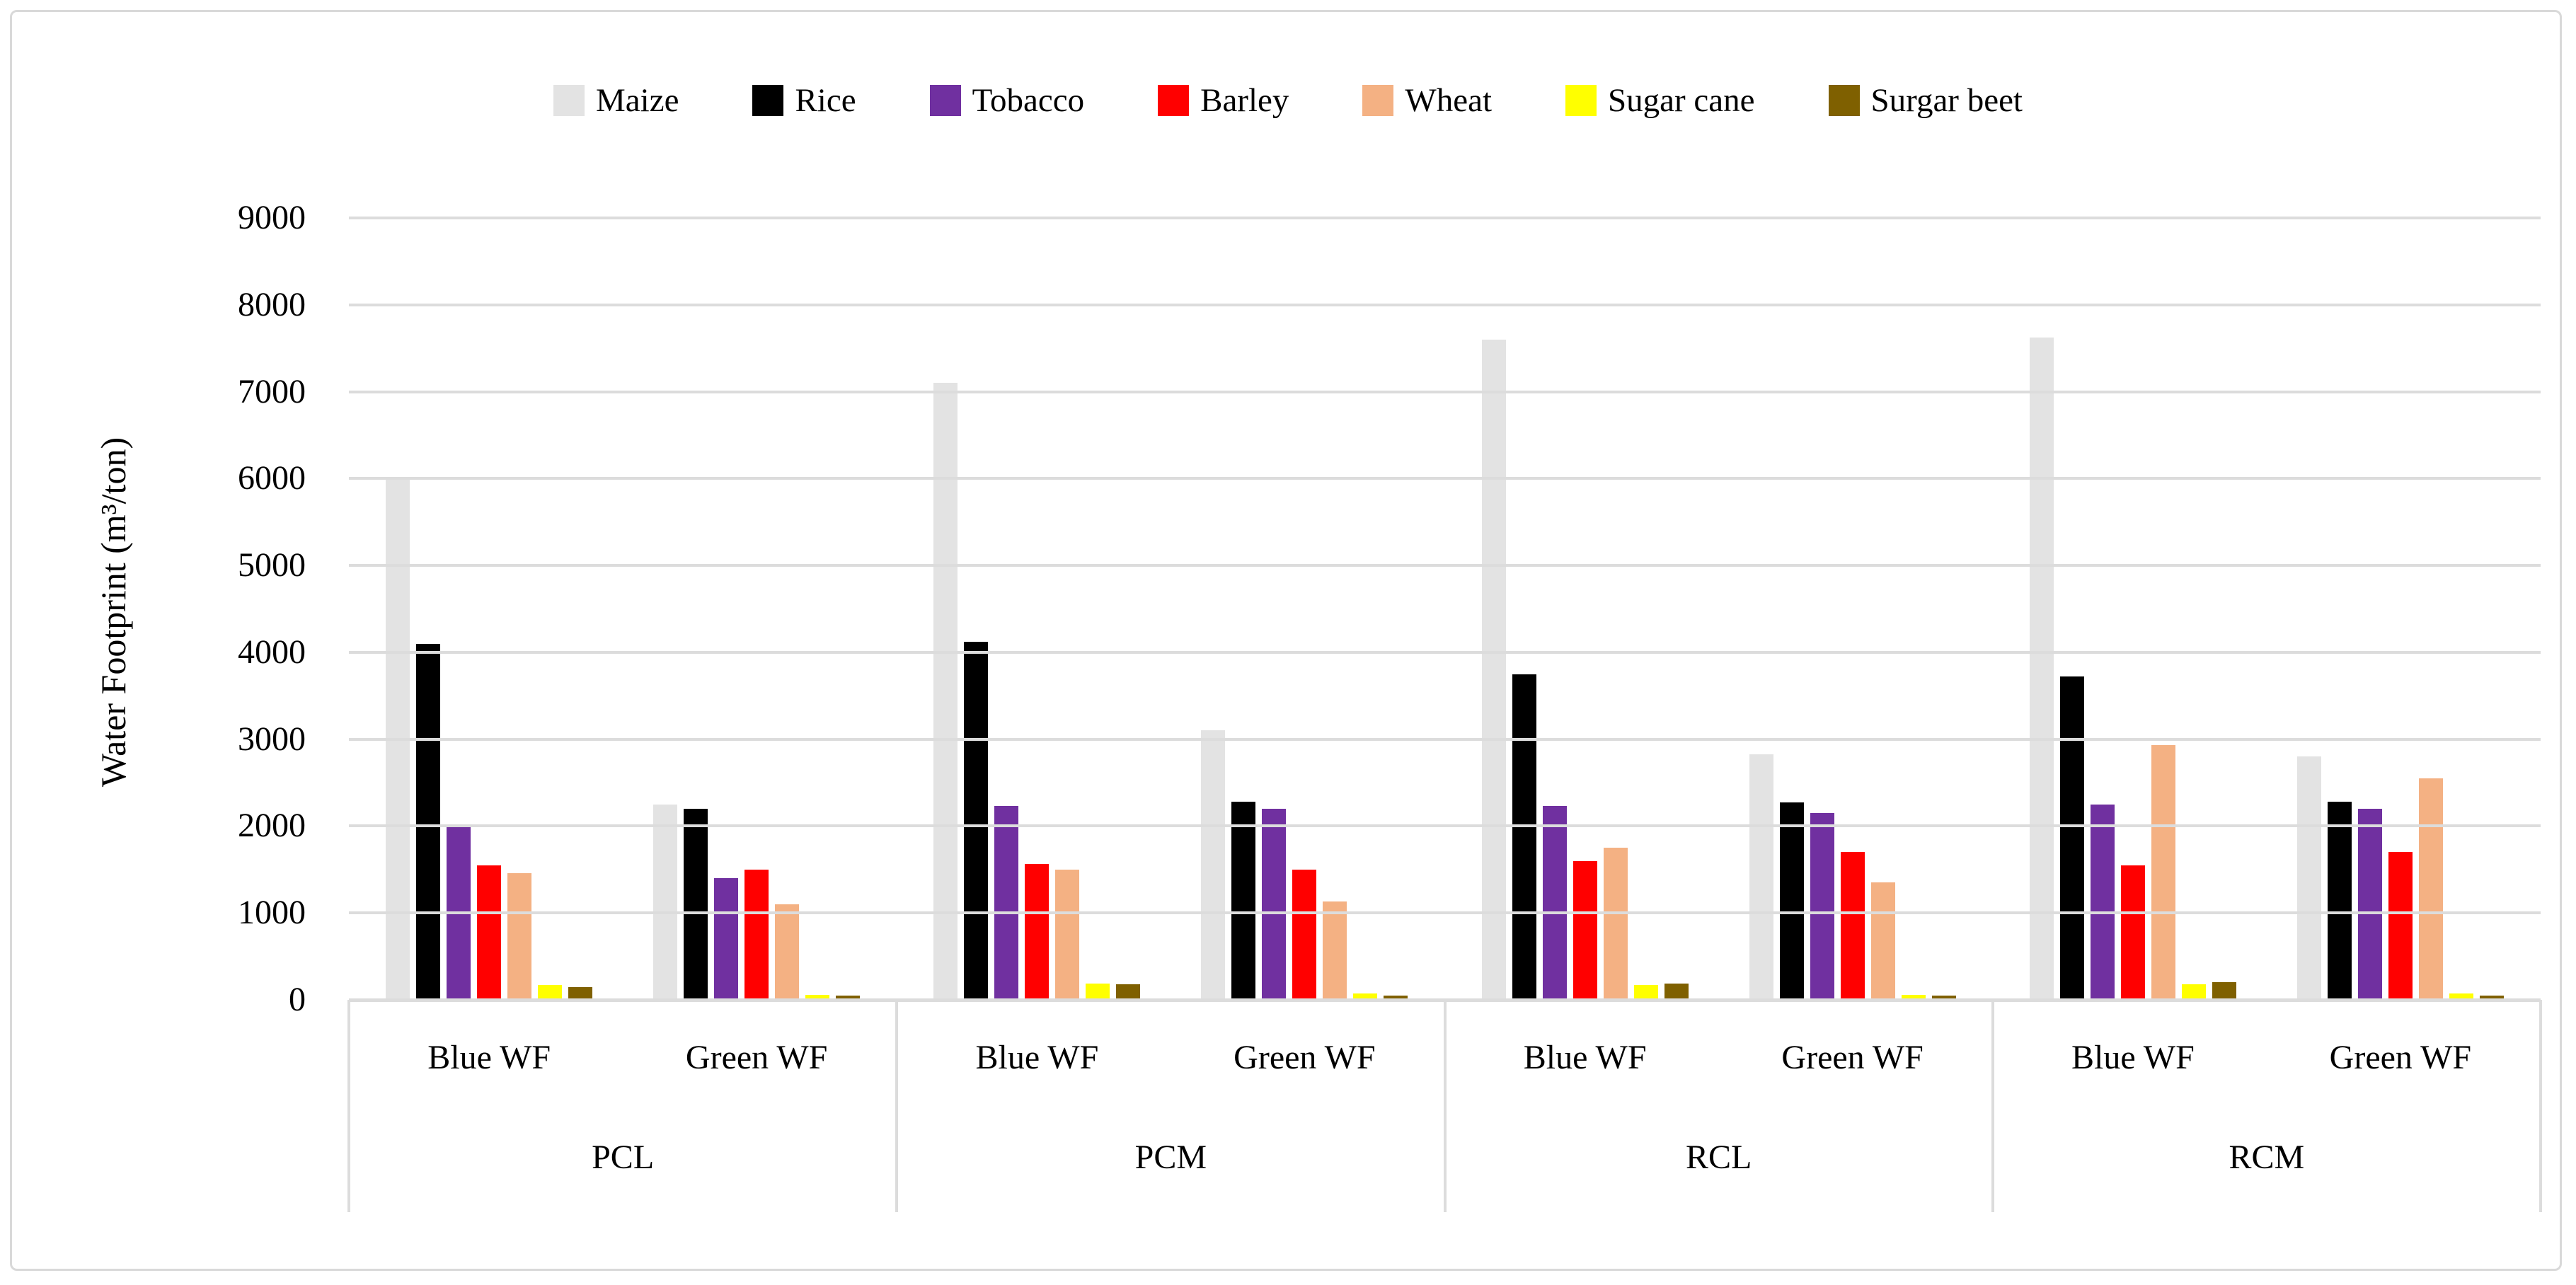 Image resolution: width=2576 pixels, height=1285 pixels. I want to click on y-tick-label-9000: 9000, so click(272, 217).